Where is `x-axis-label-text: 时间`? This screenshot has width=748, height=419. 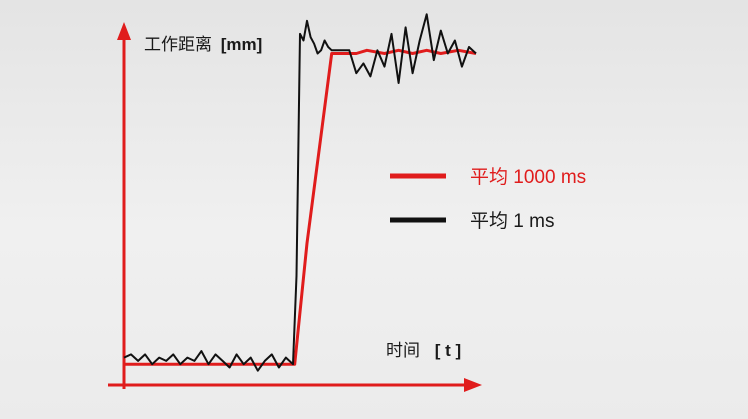 x-axis-label-text: 时间 is located at coordinates (403, 350).